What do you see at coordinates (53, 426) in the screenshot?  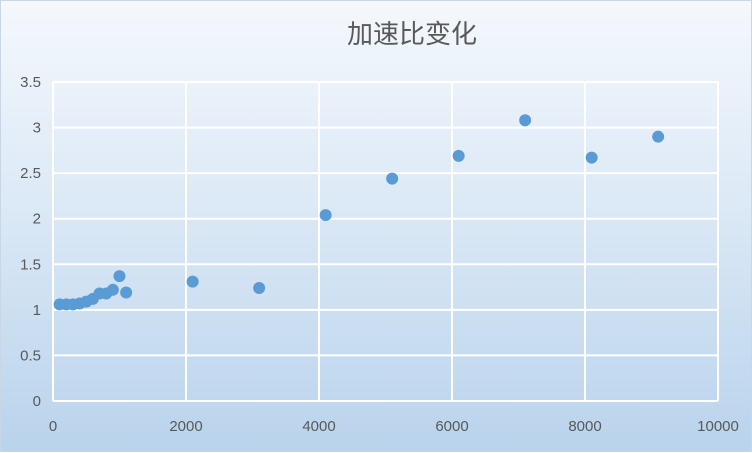 I see `x-tick-label: 0` at bounding box center [53, 426].